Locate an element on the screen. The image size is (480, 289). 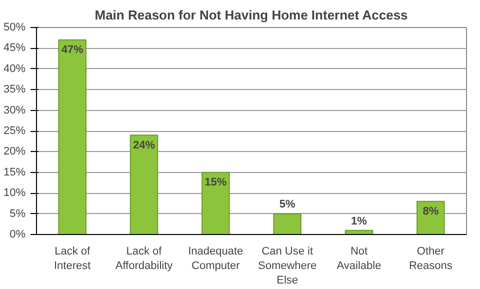
x-tick-label: Inadequate Computer is located at coordinates (216, 259).